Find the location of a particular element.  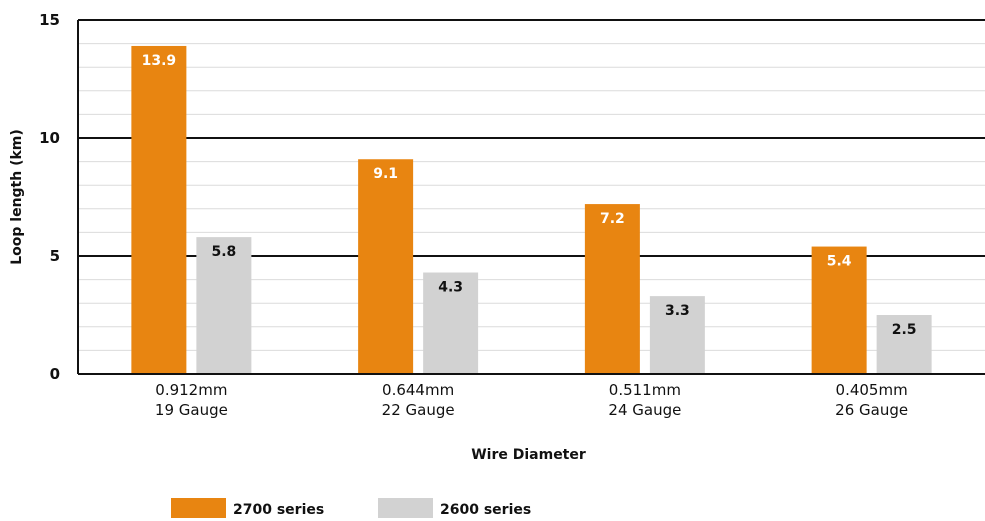

legend-label: 2700 series is located at coordinates (278, 510).